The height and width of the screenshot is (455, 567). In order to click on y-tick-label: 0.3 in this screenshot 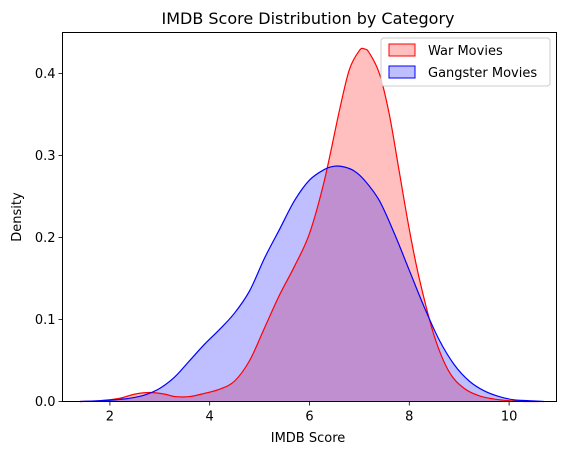, I will do `click(45, 156)`.